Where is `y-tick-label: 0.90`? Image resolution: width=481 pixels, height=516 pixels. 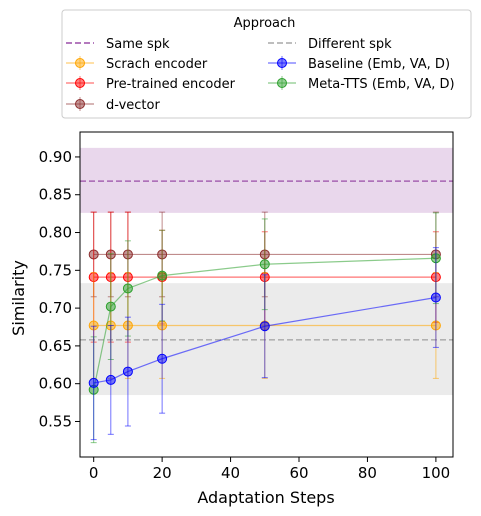
y-tick-label: 0.90 is located at coordinates (55, 157).